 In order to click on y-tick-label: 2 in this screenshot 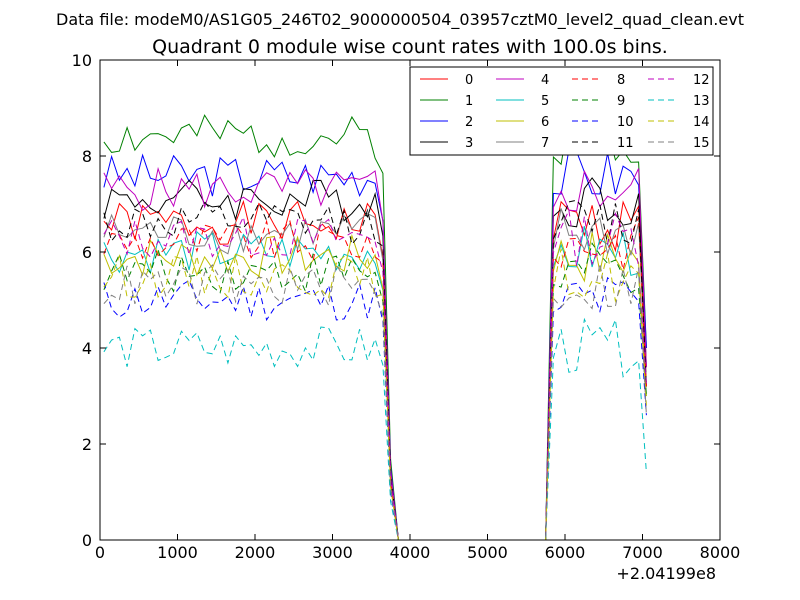, I will do `click(87, 444)`.